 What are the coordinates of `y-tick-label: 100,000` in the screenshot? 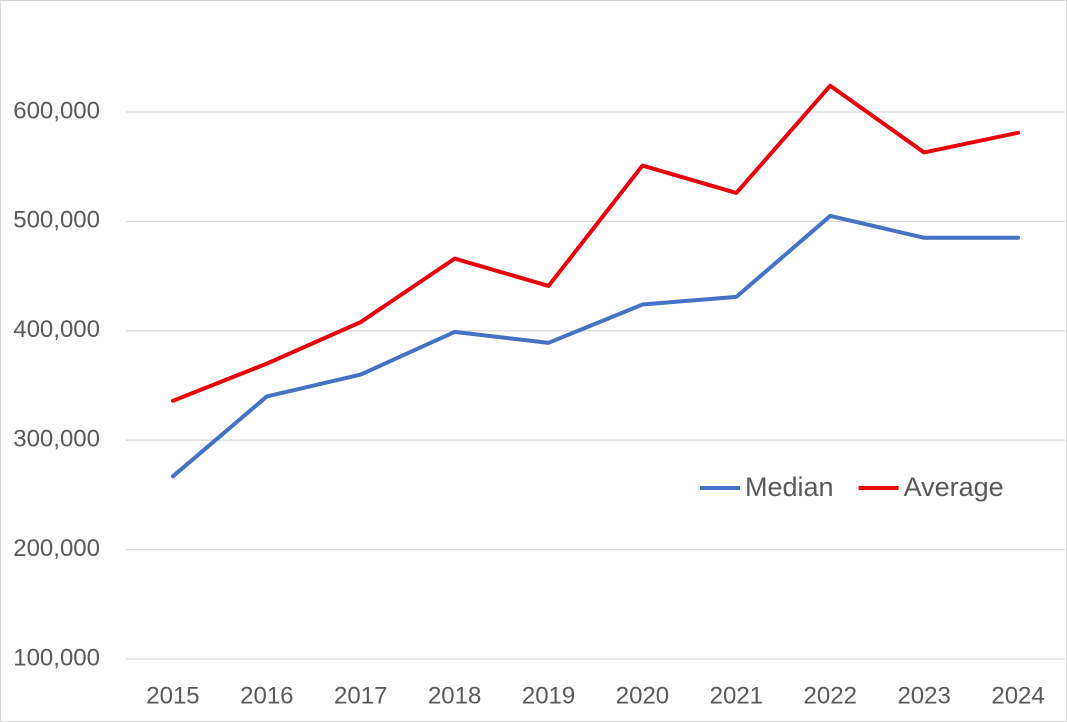 It's located at (56, 657).